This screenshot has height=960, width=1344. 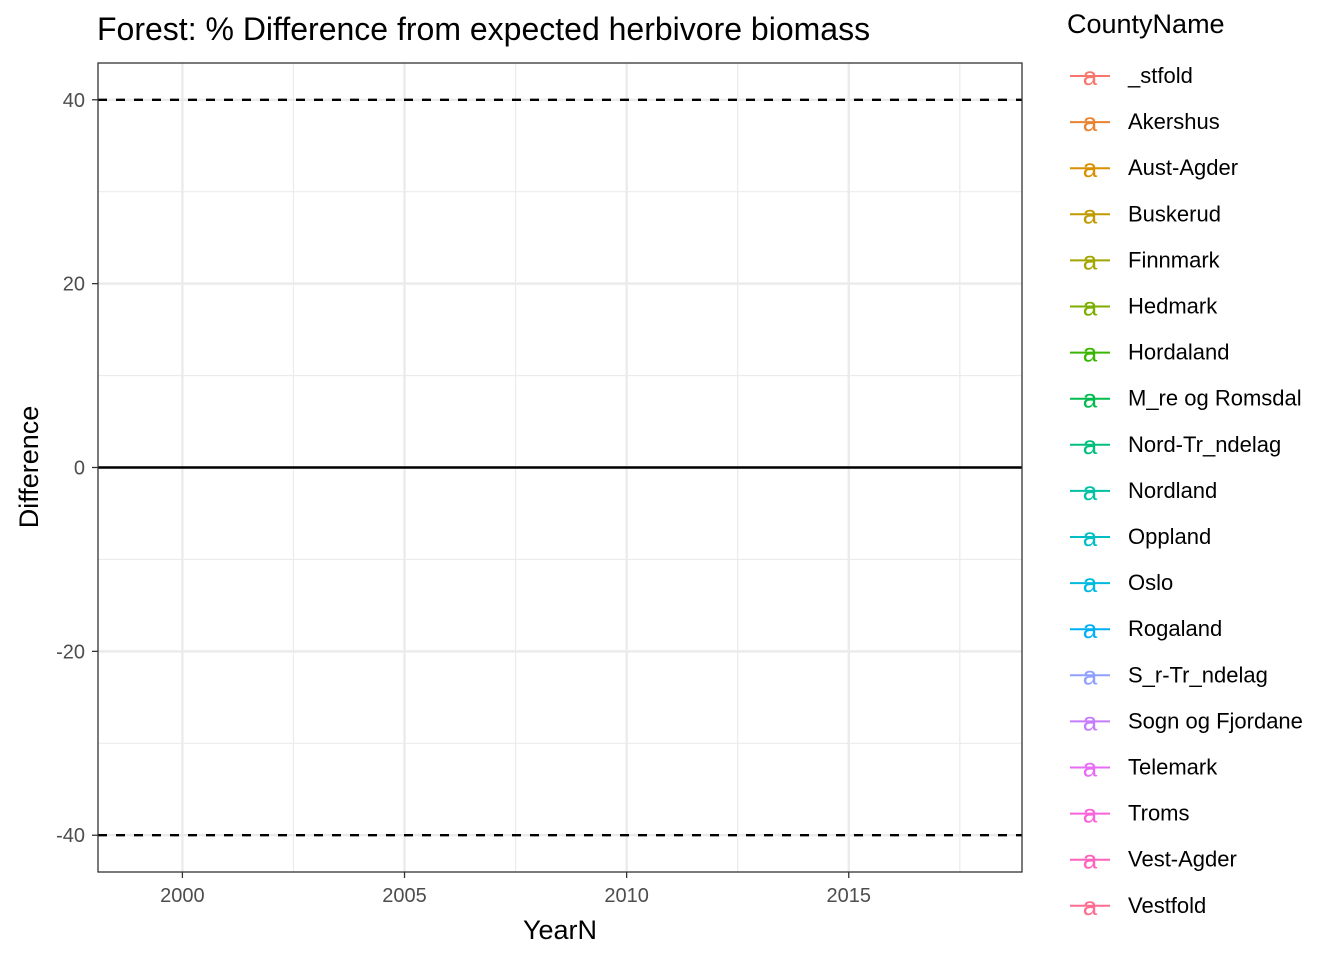 I want to click on legend-label: Vest-Agder, so click(x=1182, y=859).